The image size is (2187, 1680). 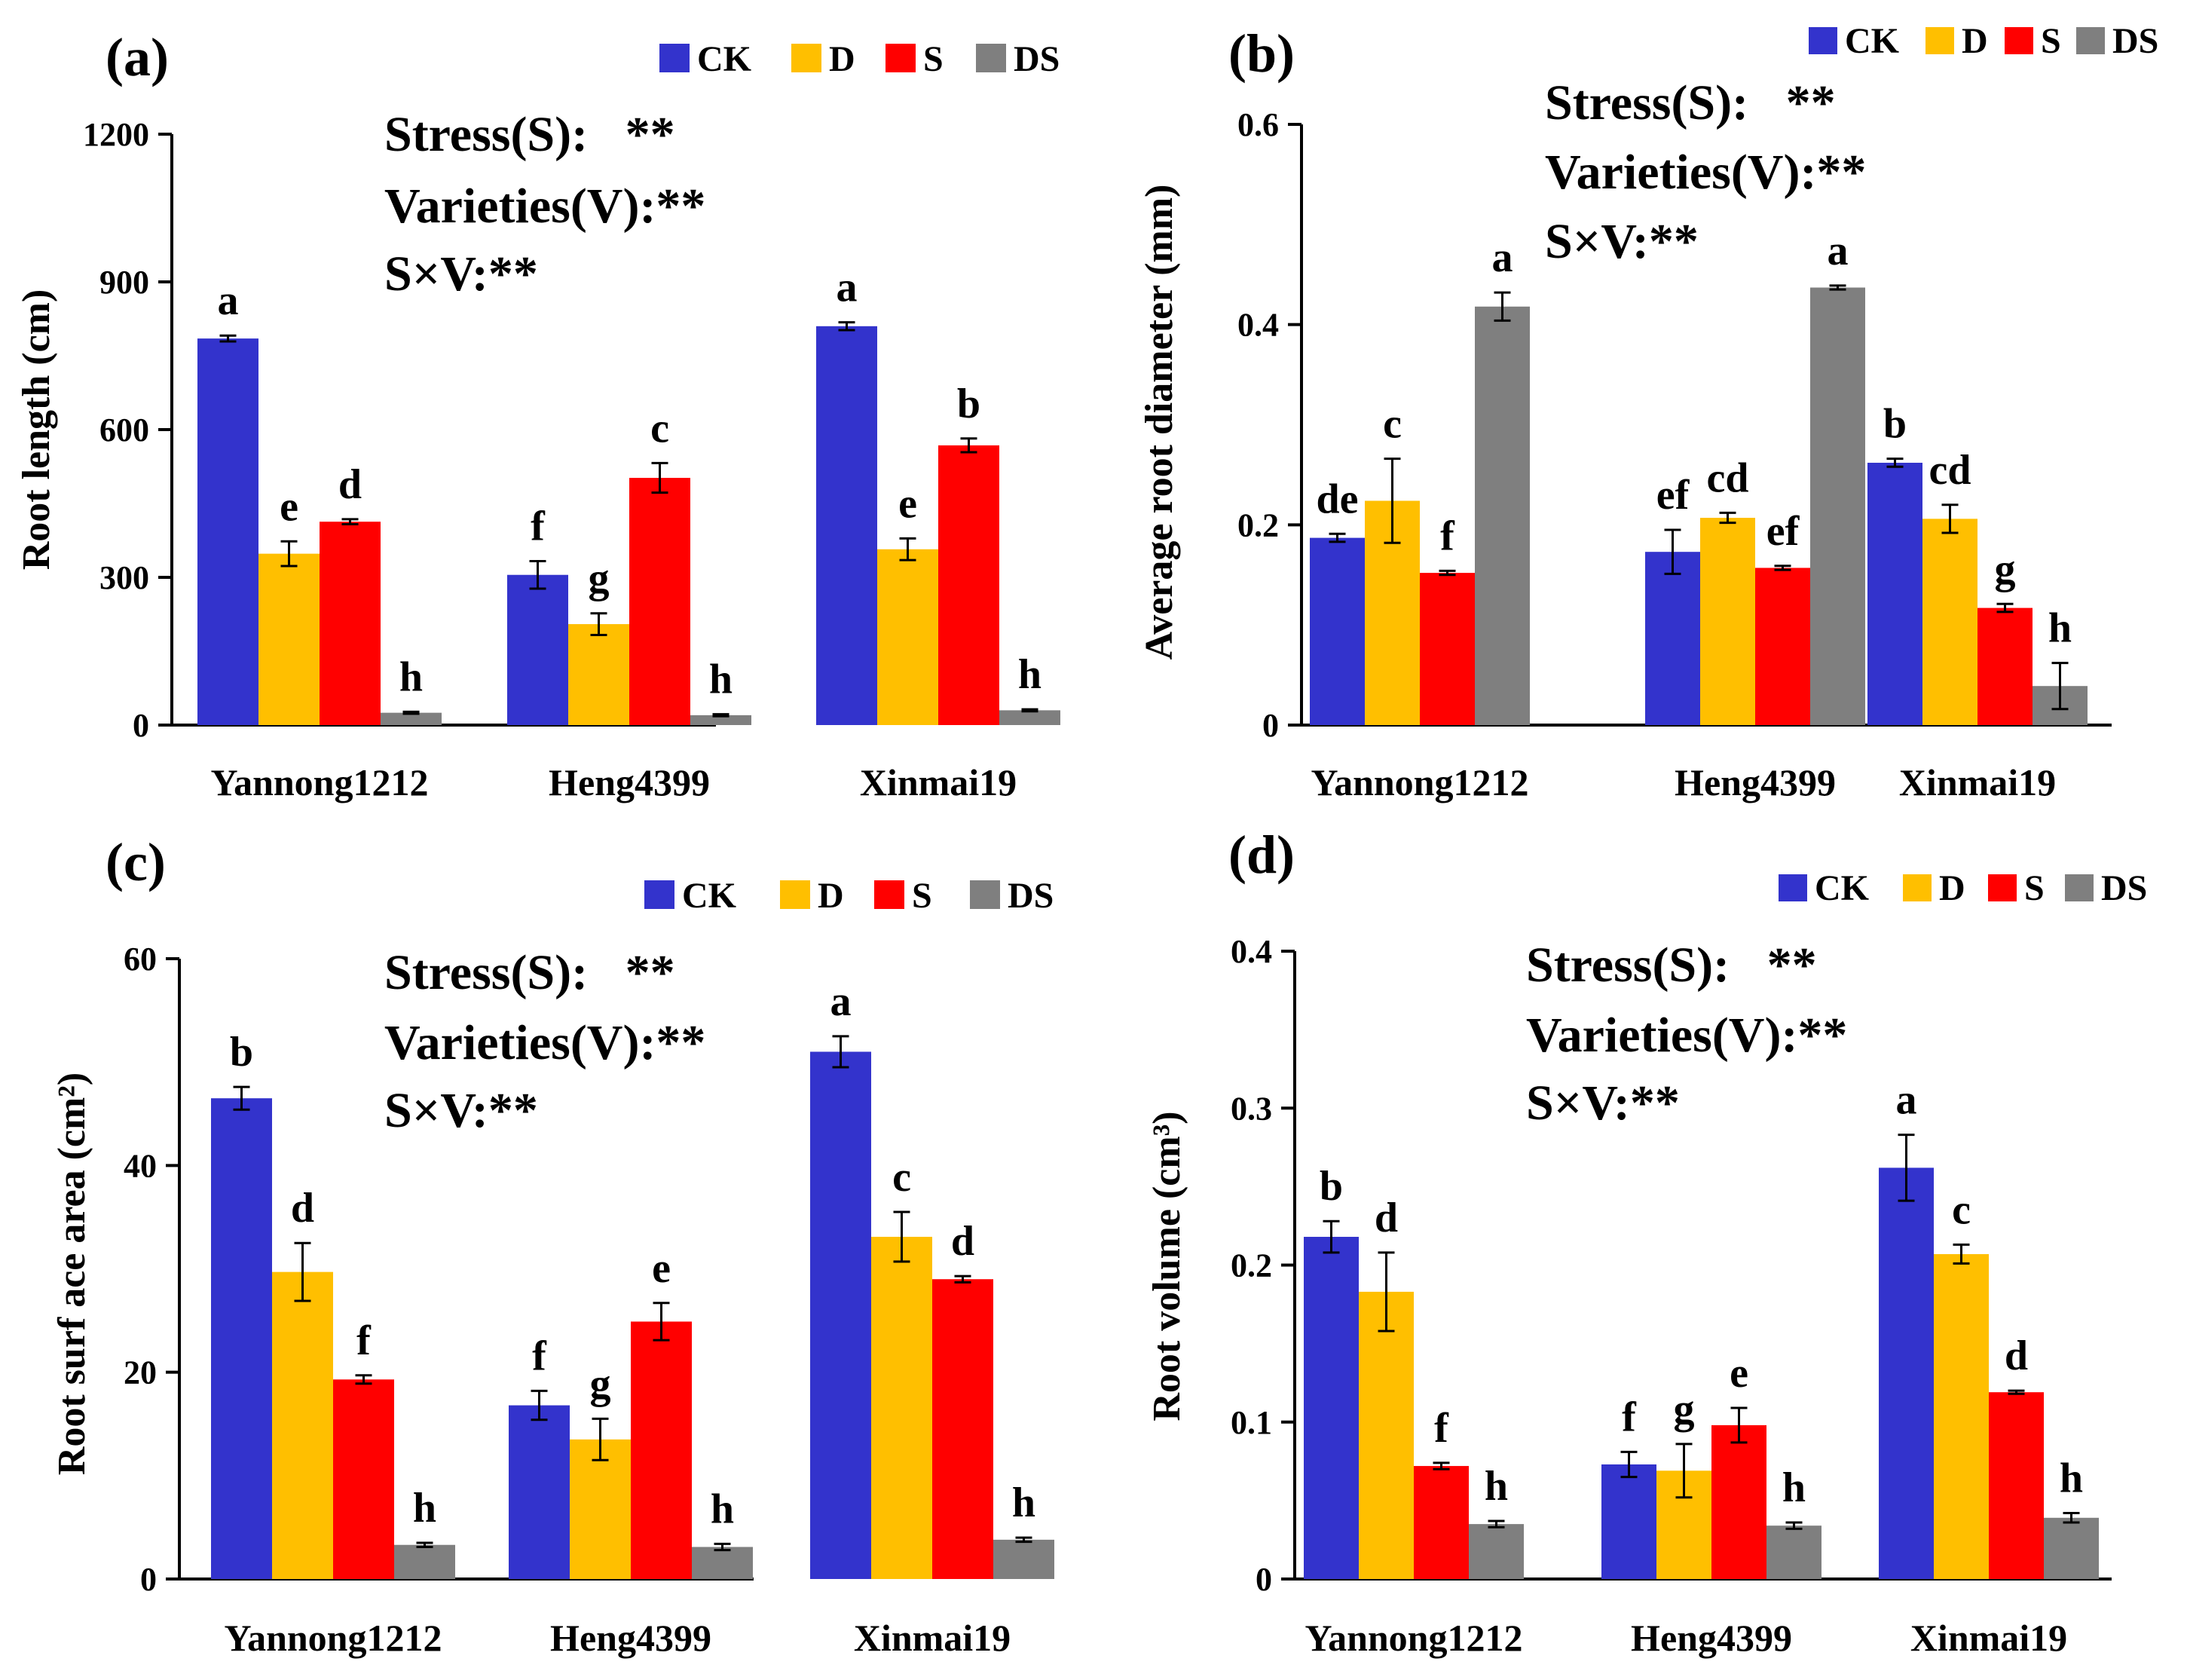 I want to click on legend-swatch-ck, so click(x=659, y=894).